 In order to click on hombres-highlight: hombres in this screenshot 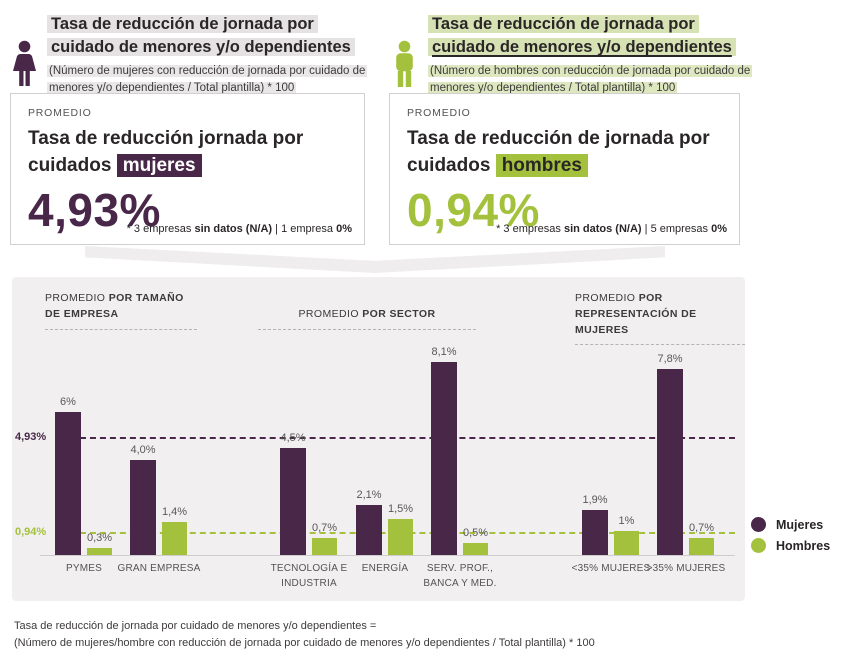, I will do `click(541, 165)`.